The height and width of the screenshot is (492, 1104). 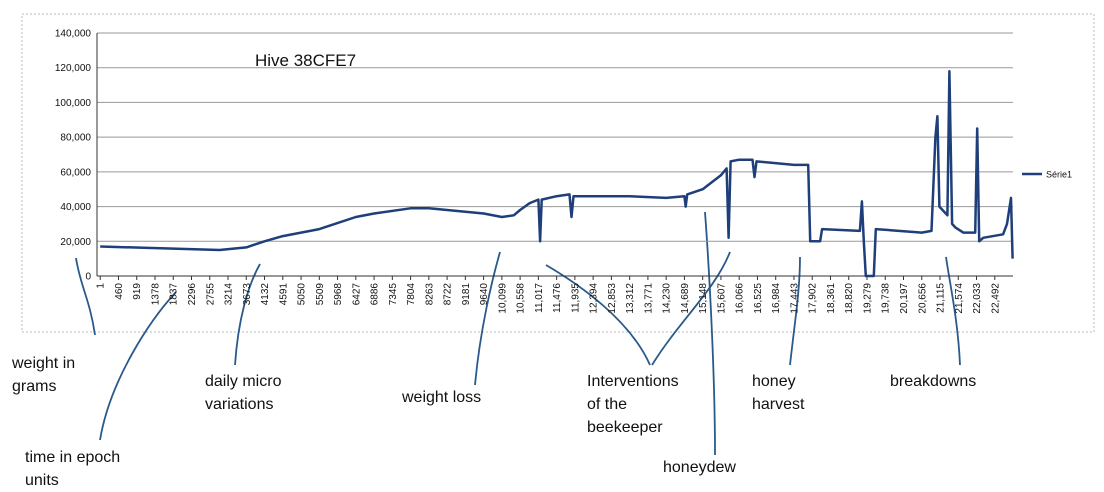 I want to click on x-tick-label: 5968, so click(x=338, y=294).